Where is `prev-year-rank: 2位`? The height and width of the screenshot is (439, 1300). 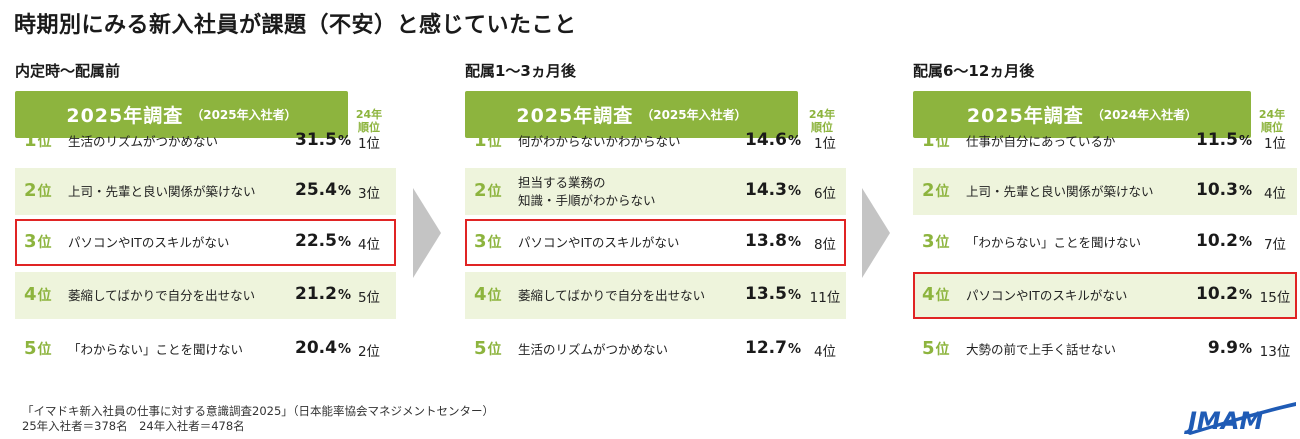
prev-year-rank: 2位 is located at coordinates (369, 351).